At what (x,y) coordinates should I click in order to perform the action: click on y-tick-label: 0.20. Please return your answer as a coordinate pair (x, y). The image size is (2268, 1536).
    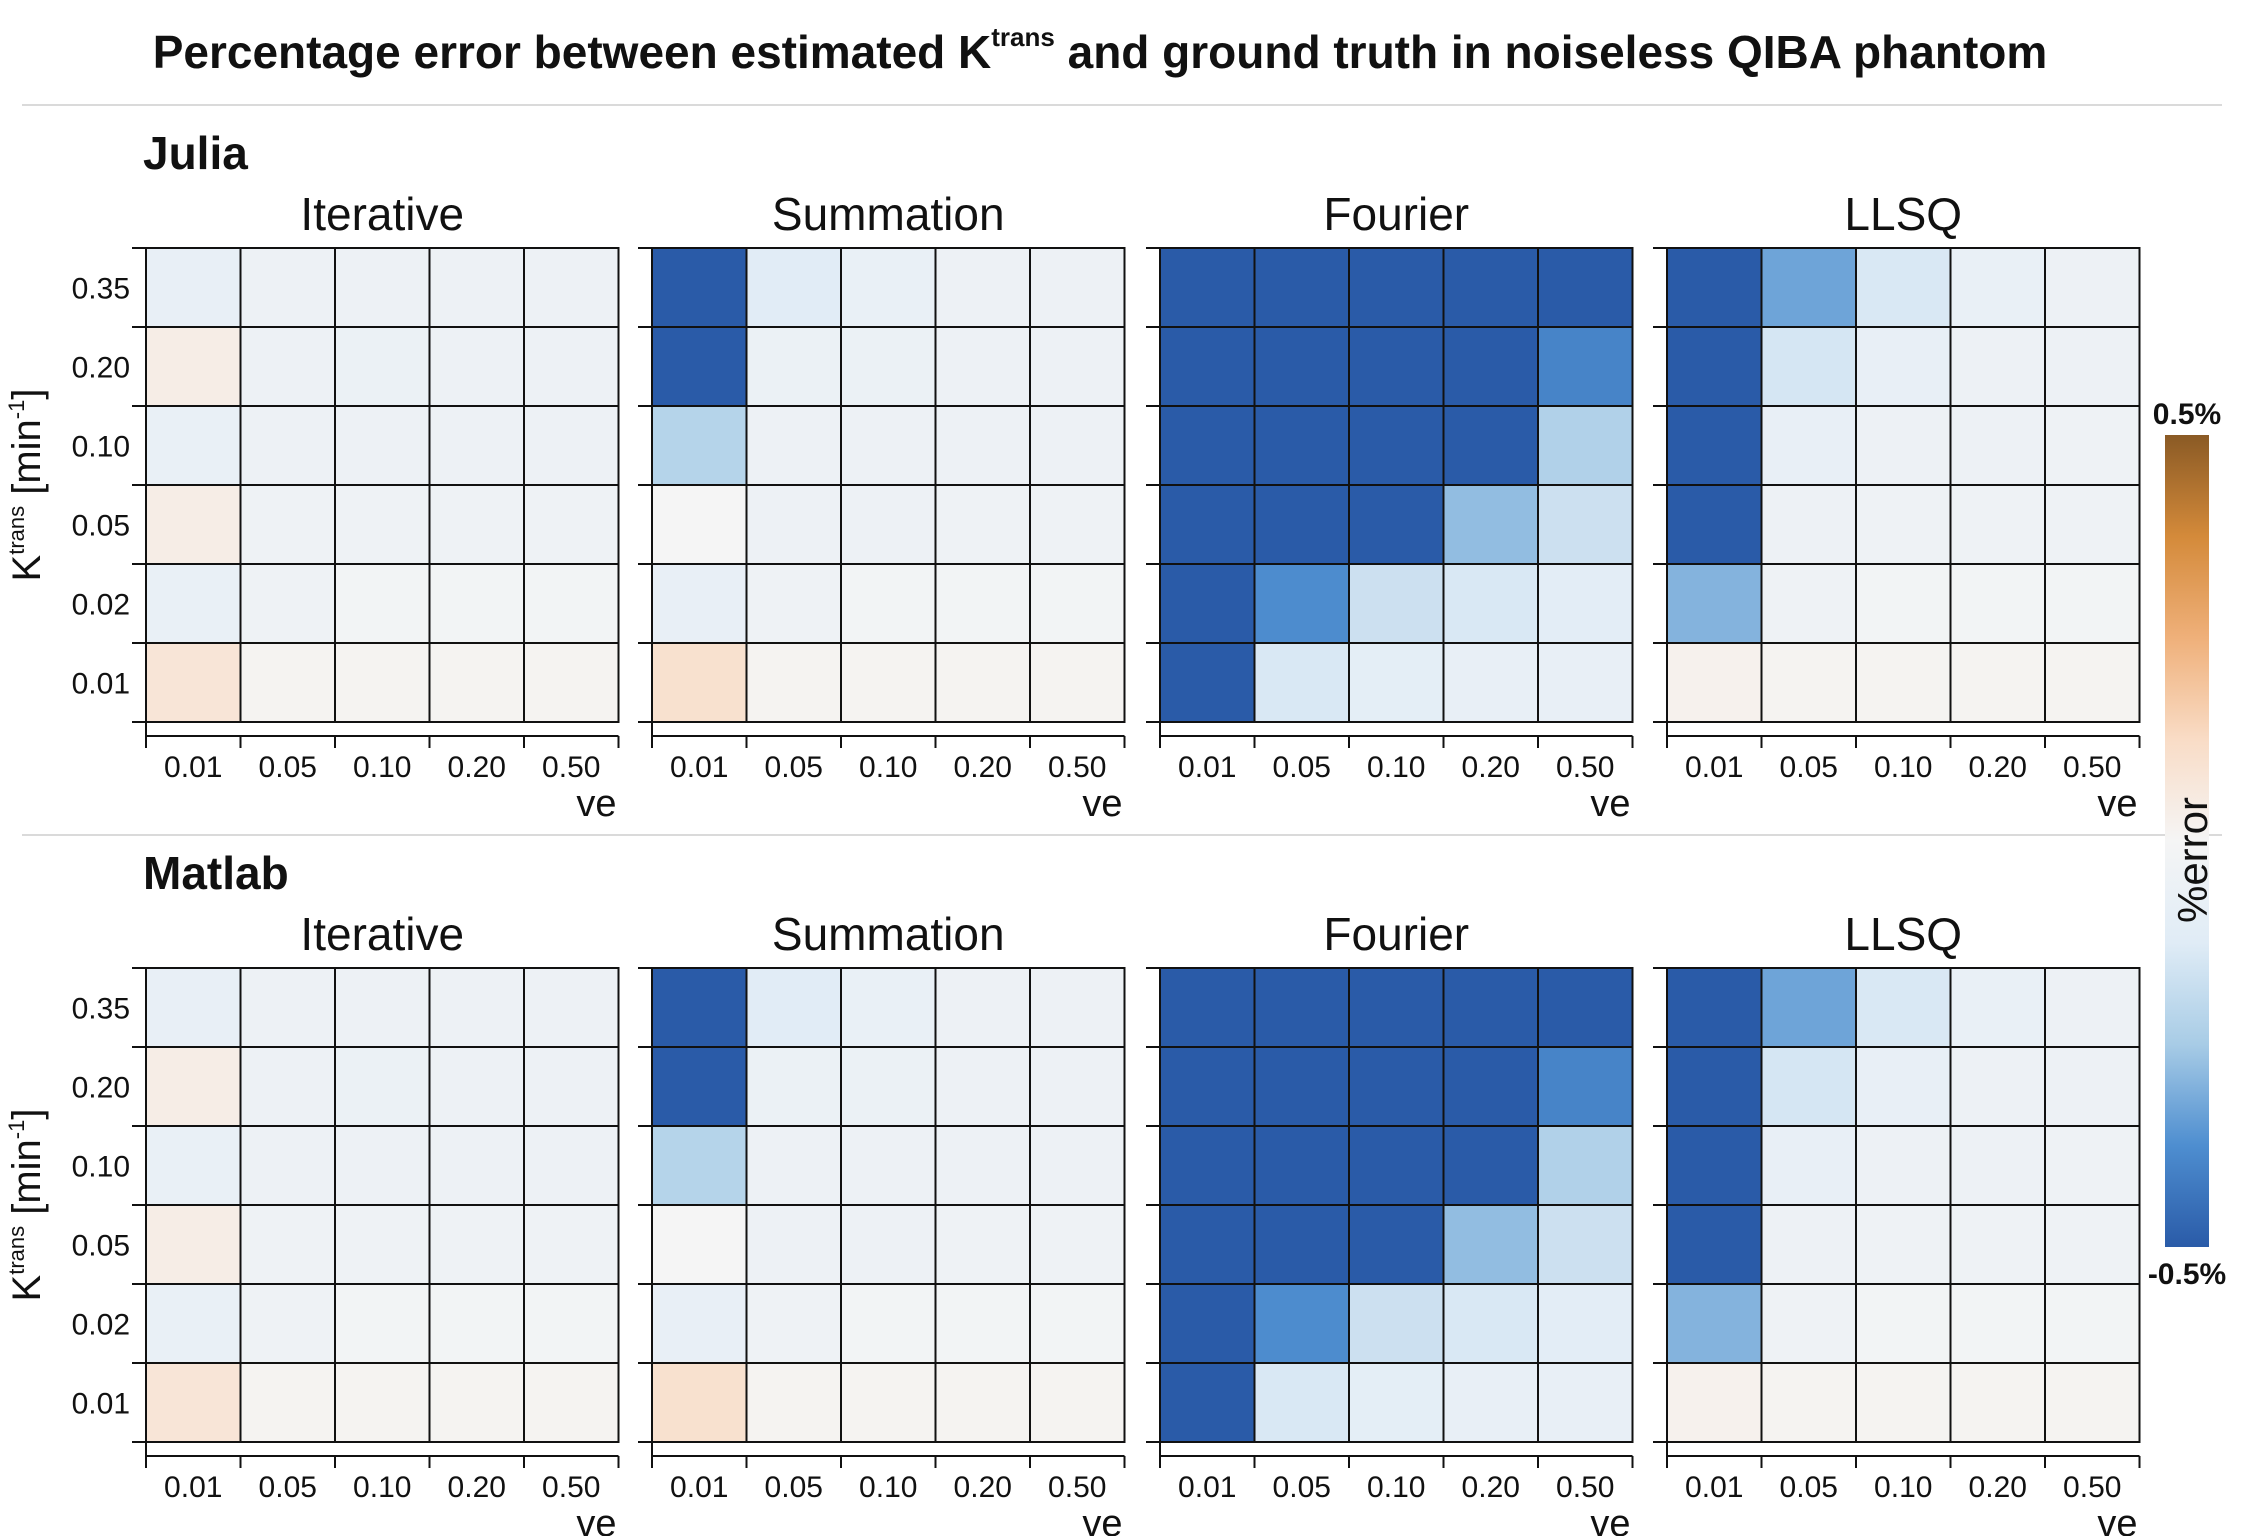
    Looking at the image, I should click on (101, 368).